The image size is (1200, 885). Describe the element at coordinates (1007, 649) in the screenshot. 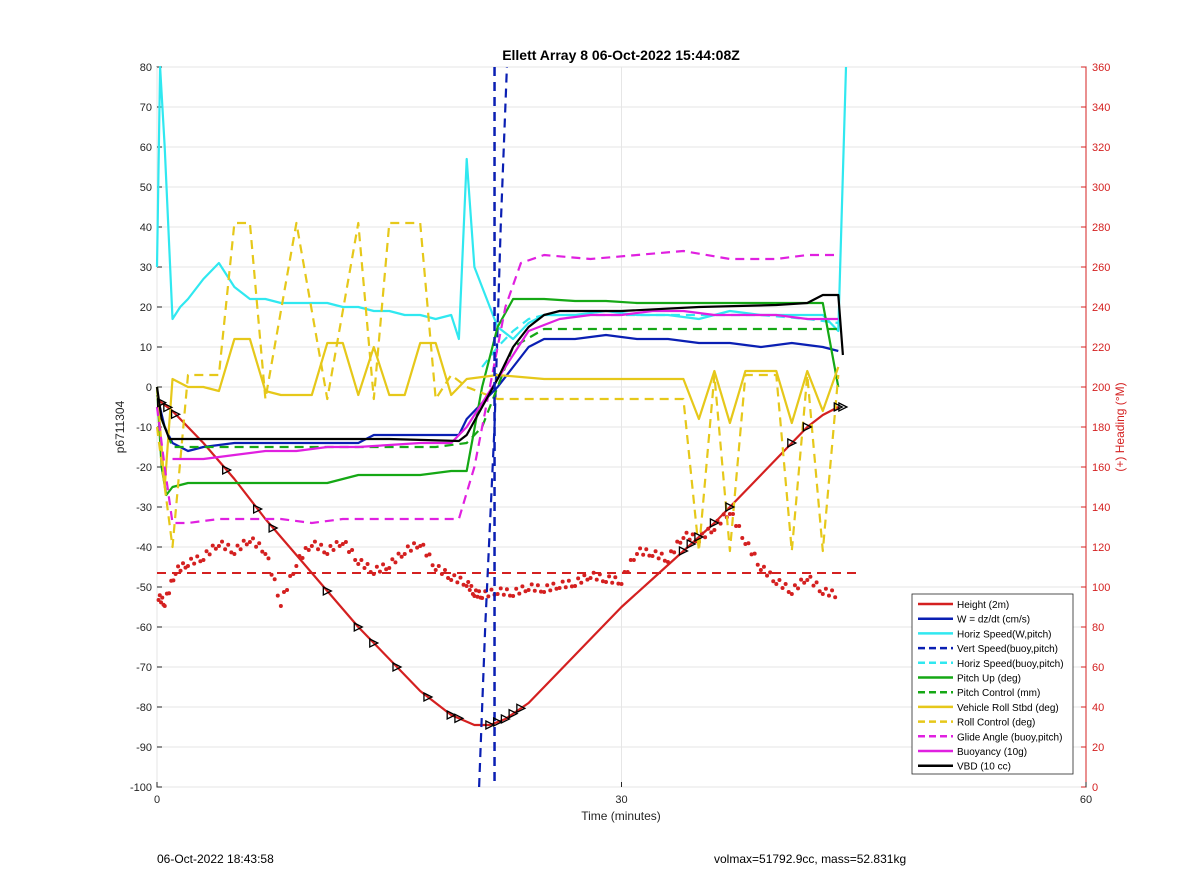

I see `legend-label-3: Vert Speed(buoy,pitch)` at that location.